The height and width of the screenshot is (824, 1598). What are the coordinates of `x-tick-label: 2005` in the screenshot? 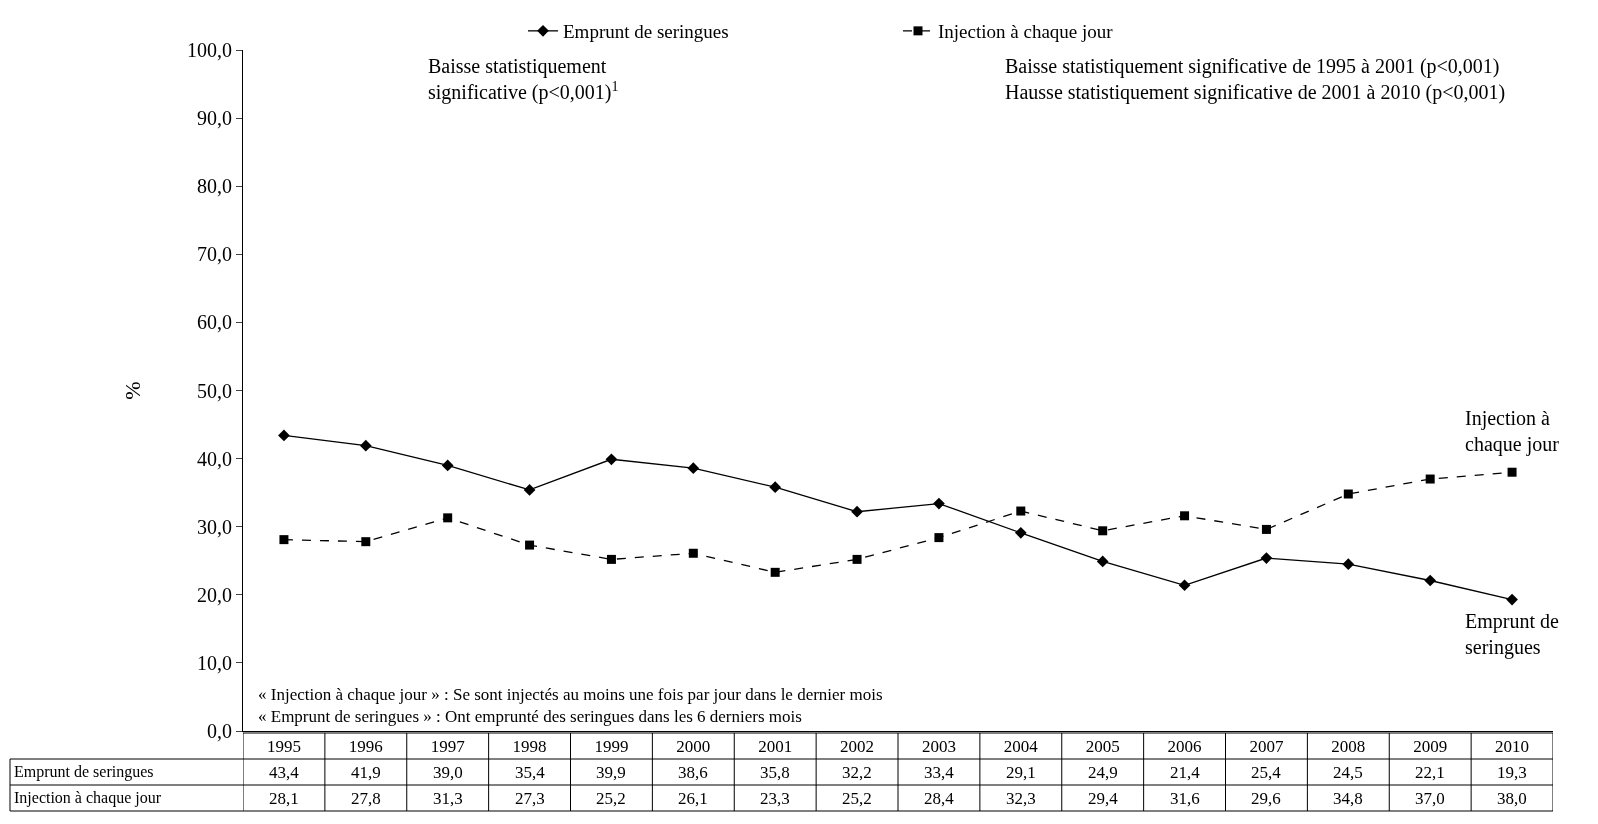 It's located at (1102, 747).